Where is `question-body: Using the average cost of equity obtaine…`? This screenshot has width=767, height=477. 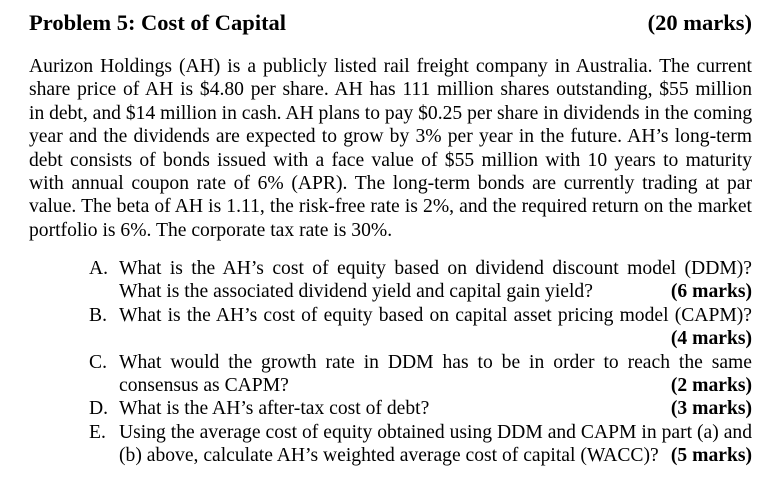
question-body: Using the average cost of equity obtaine… is located at coordinates (435, 444).